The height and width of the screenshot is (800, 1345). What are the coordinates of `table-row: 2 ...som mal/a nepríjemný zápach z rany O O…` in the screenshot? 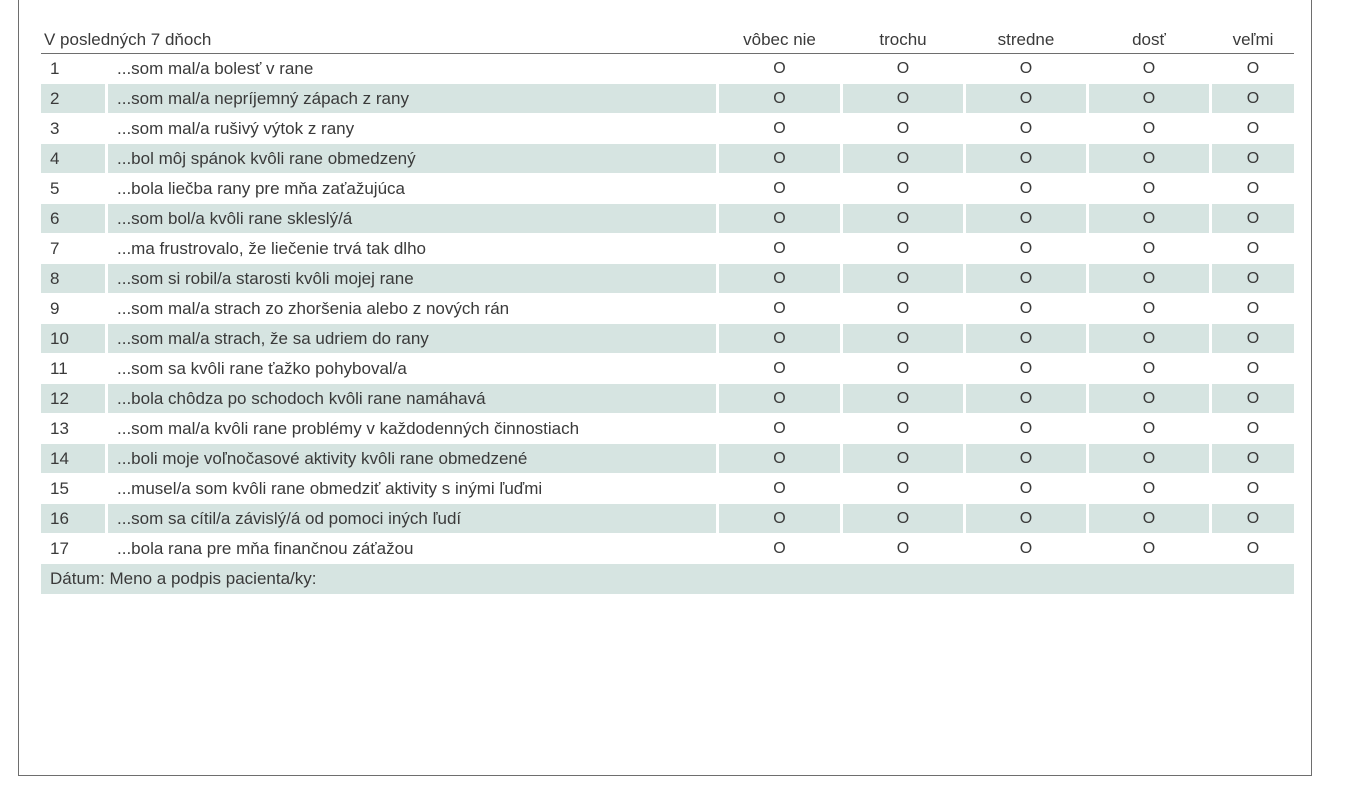 It's located at (667, 99).